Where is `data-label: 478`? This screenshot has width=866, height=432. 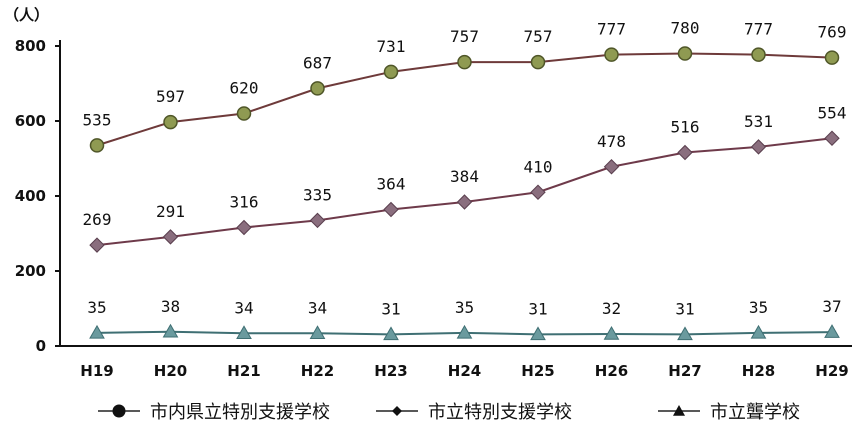
data-label: 478 is located at coordinates (611, 141).